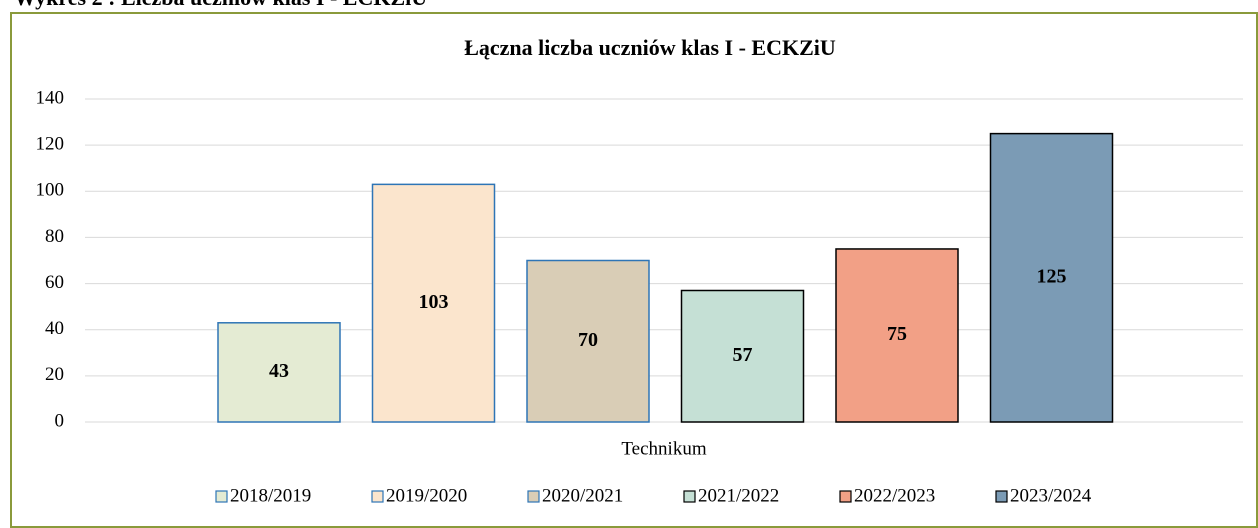  What do you see at coordinates (54, 236) in the screenshot?
I see `y-tick-label: 80` at bounding box center [54, 236].